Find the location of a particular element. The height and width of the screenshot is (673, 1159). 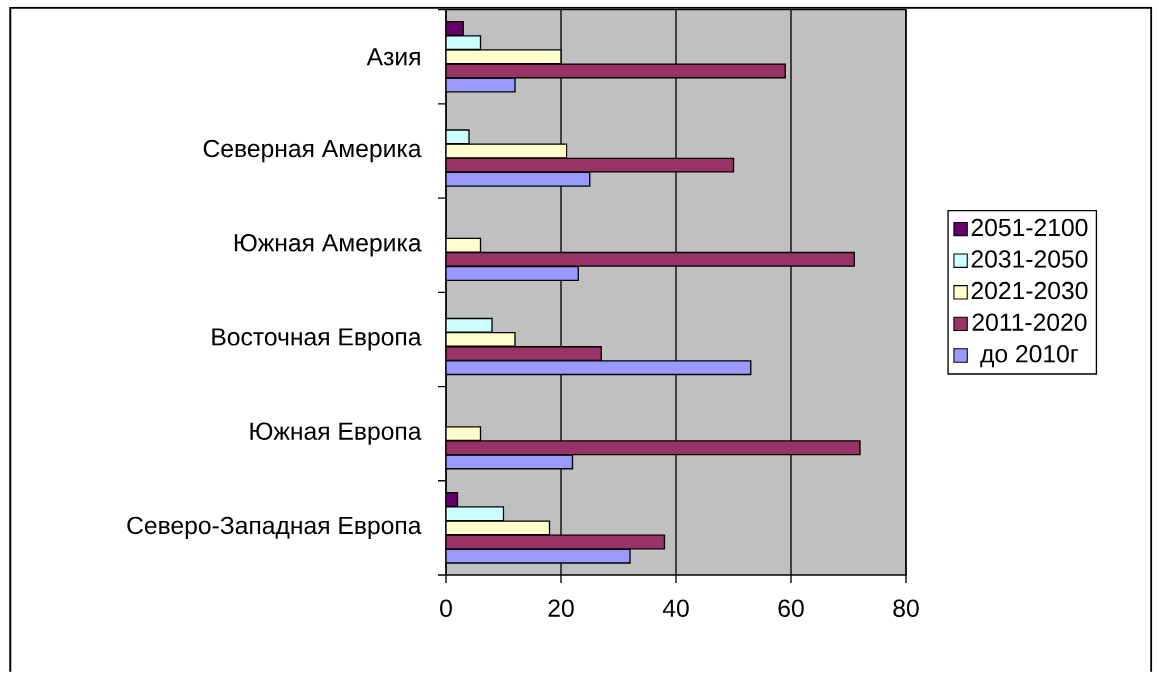

legend-label: 2021-2030 is located at coordinates (1029, 290).